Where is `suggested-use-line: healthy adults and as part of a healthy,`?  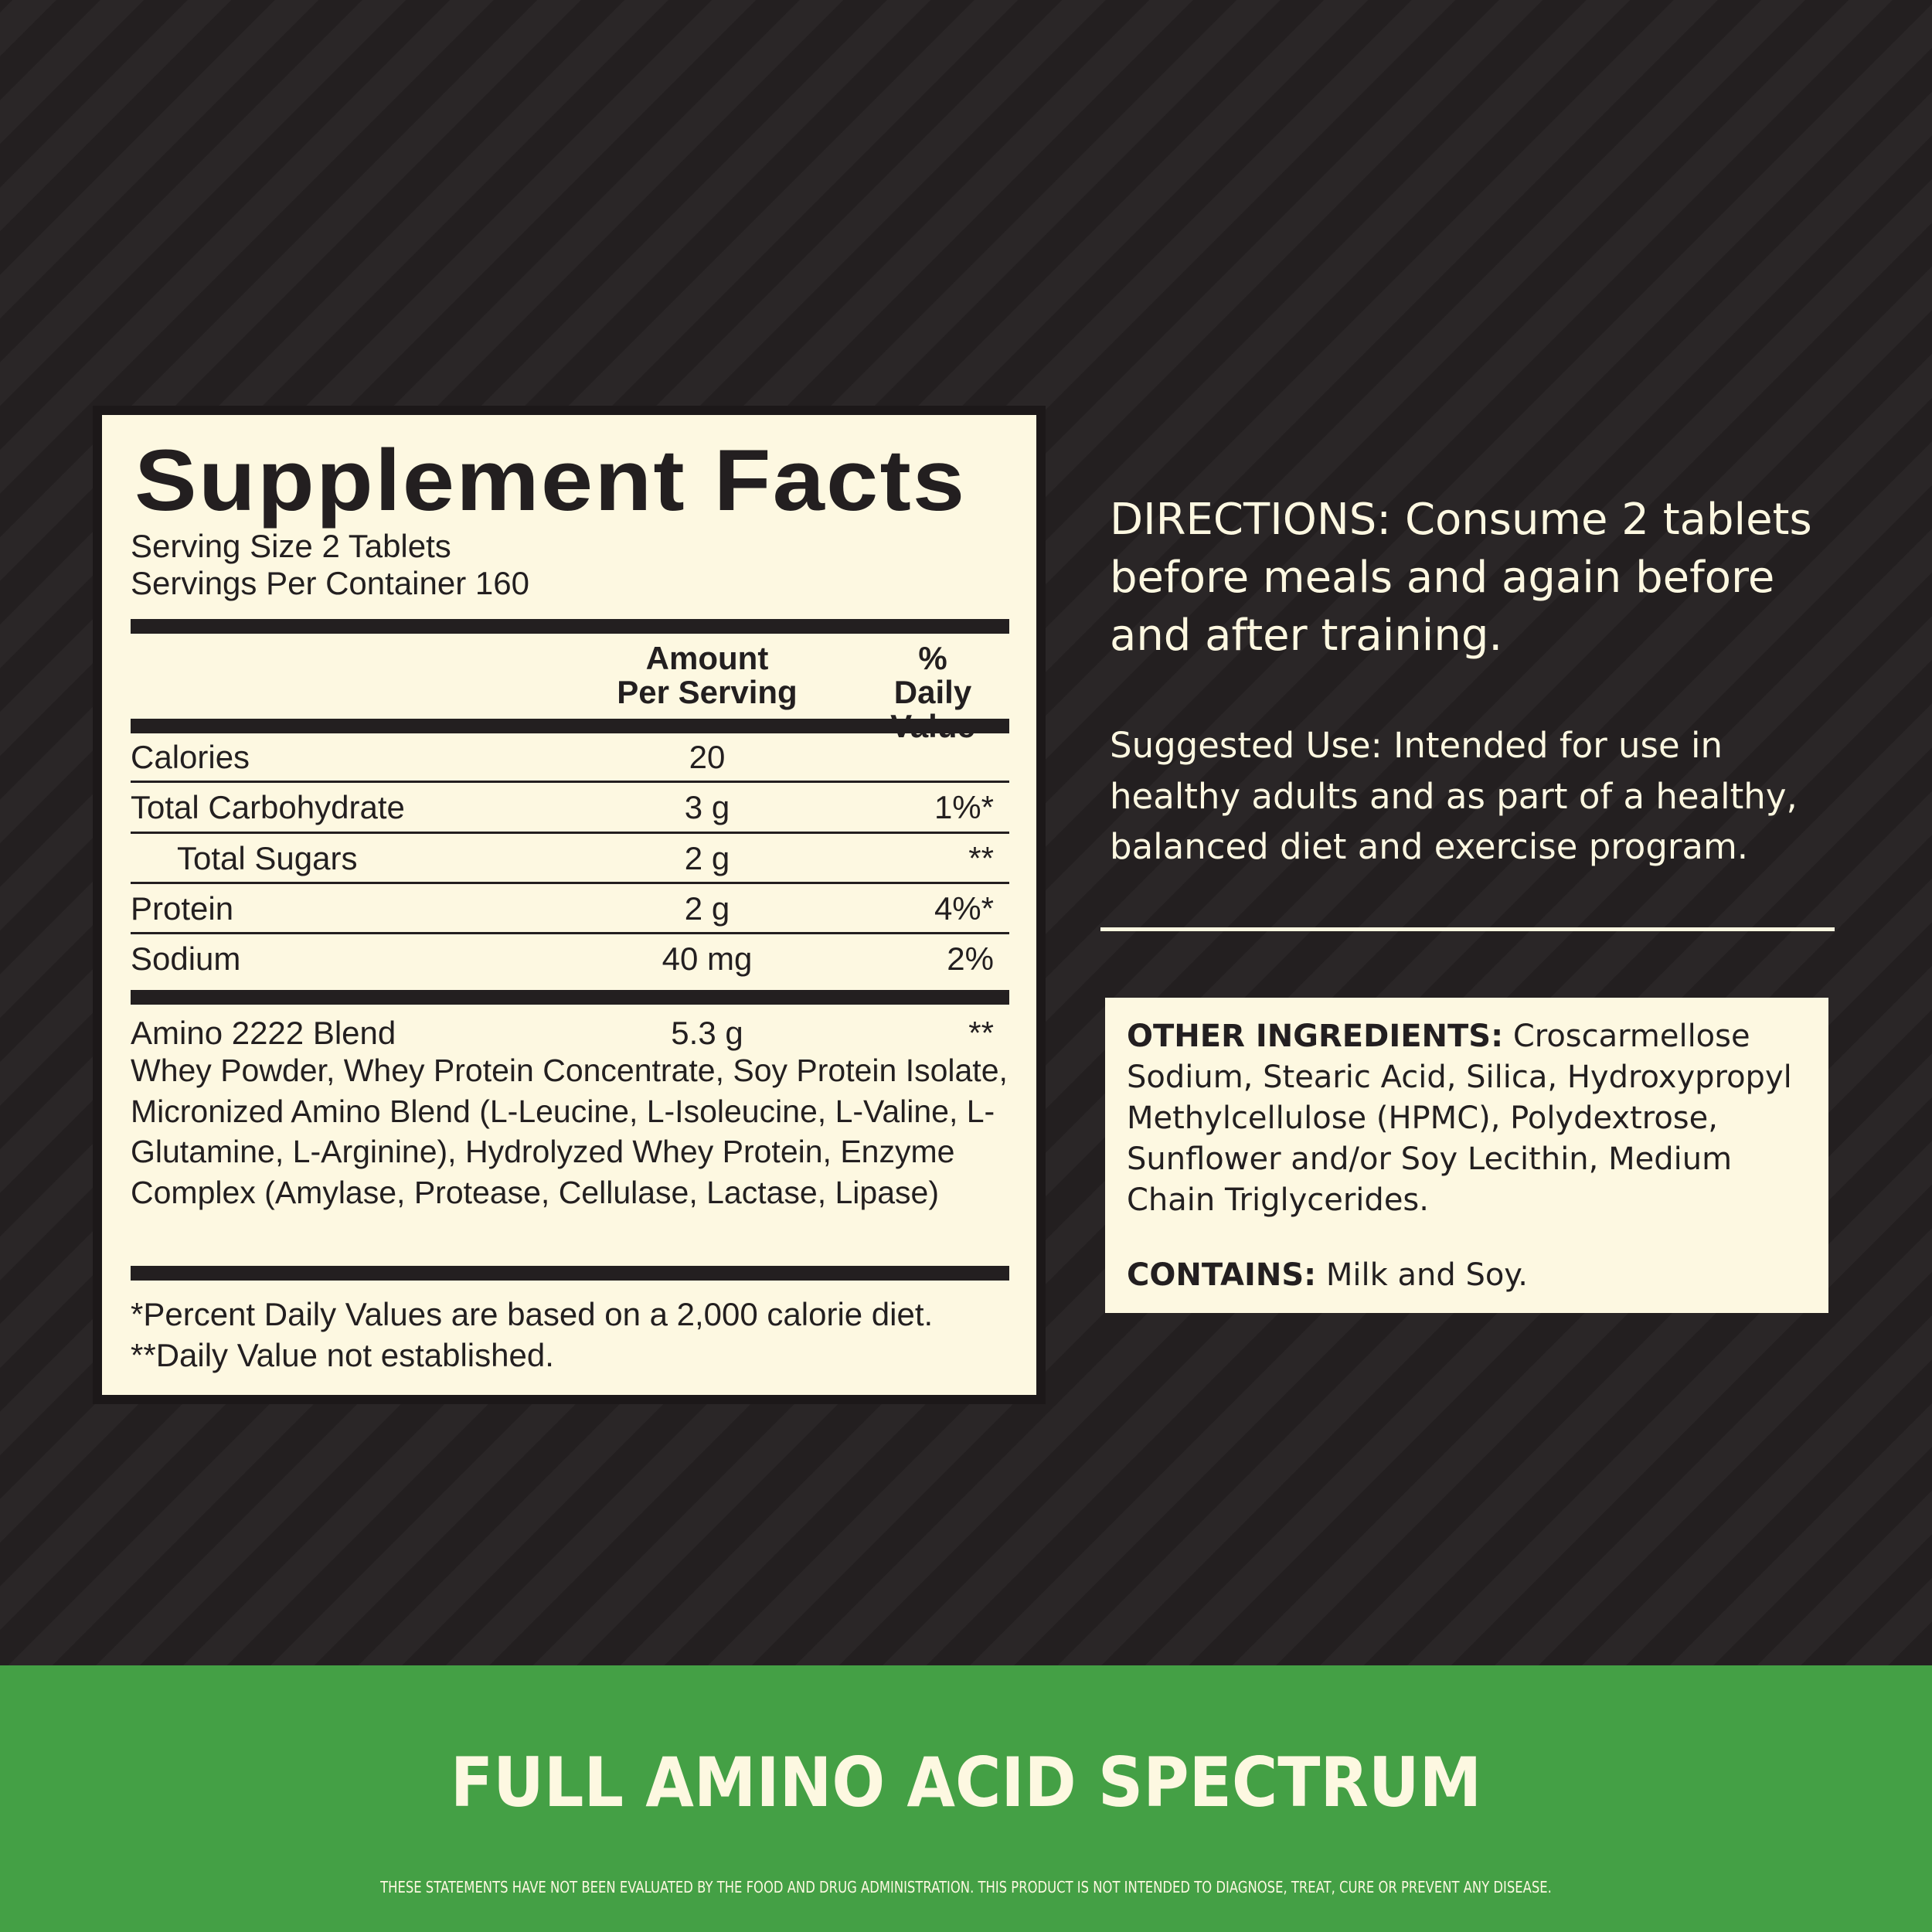
suggested-use-line: healthy adults and as part of a healthy, is located at coordinates (1454, 797).